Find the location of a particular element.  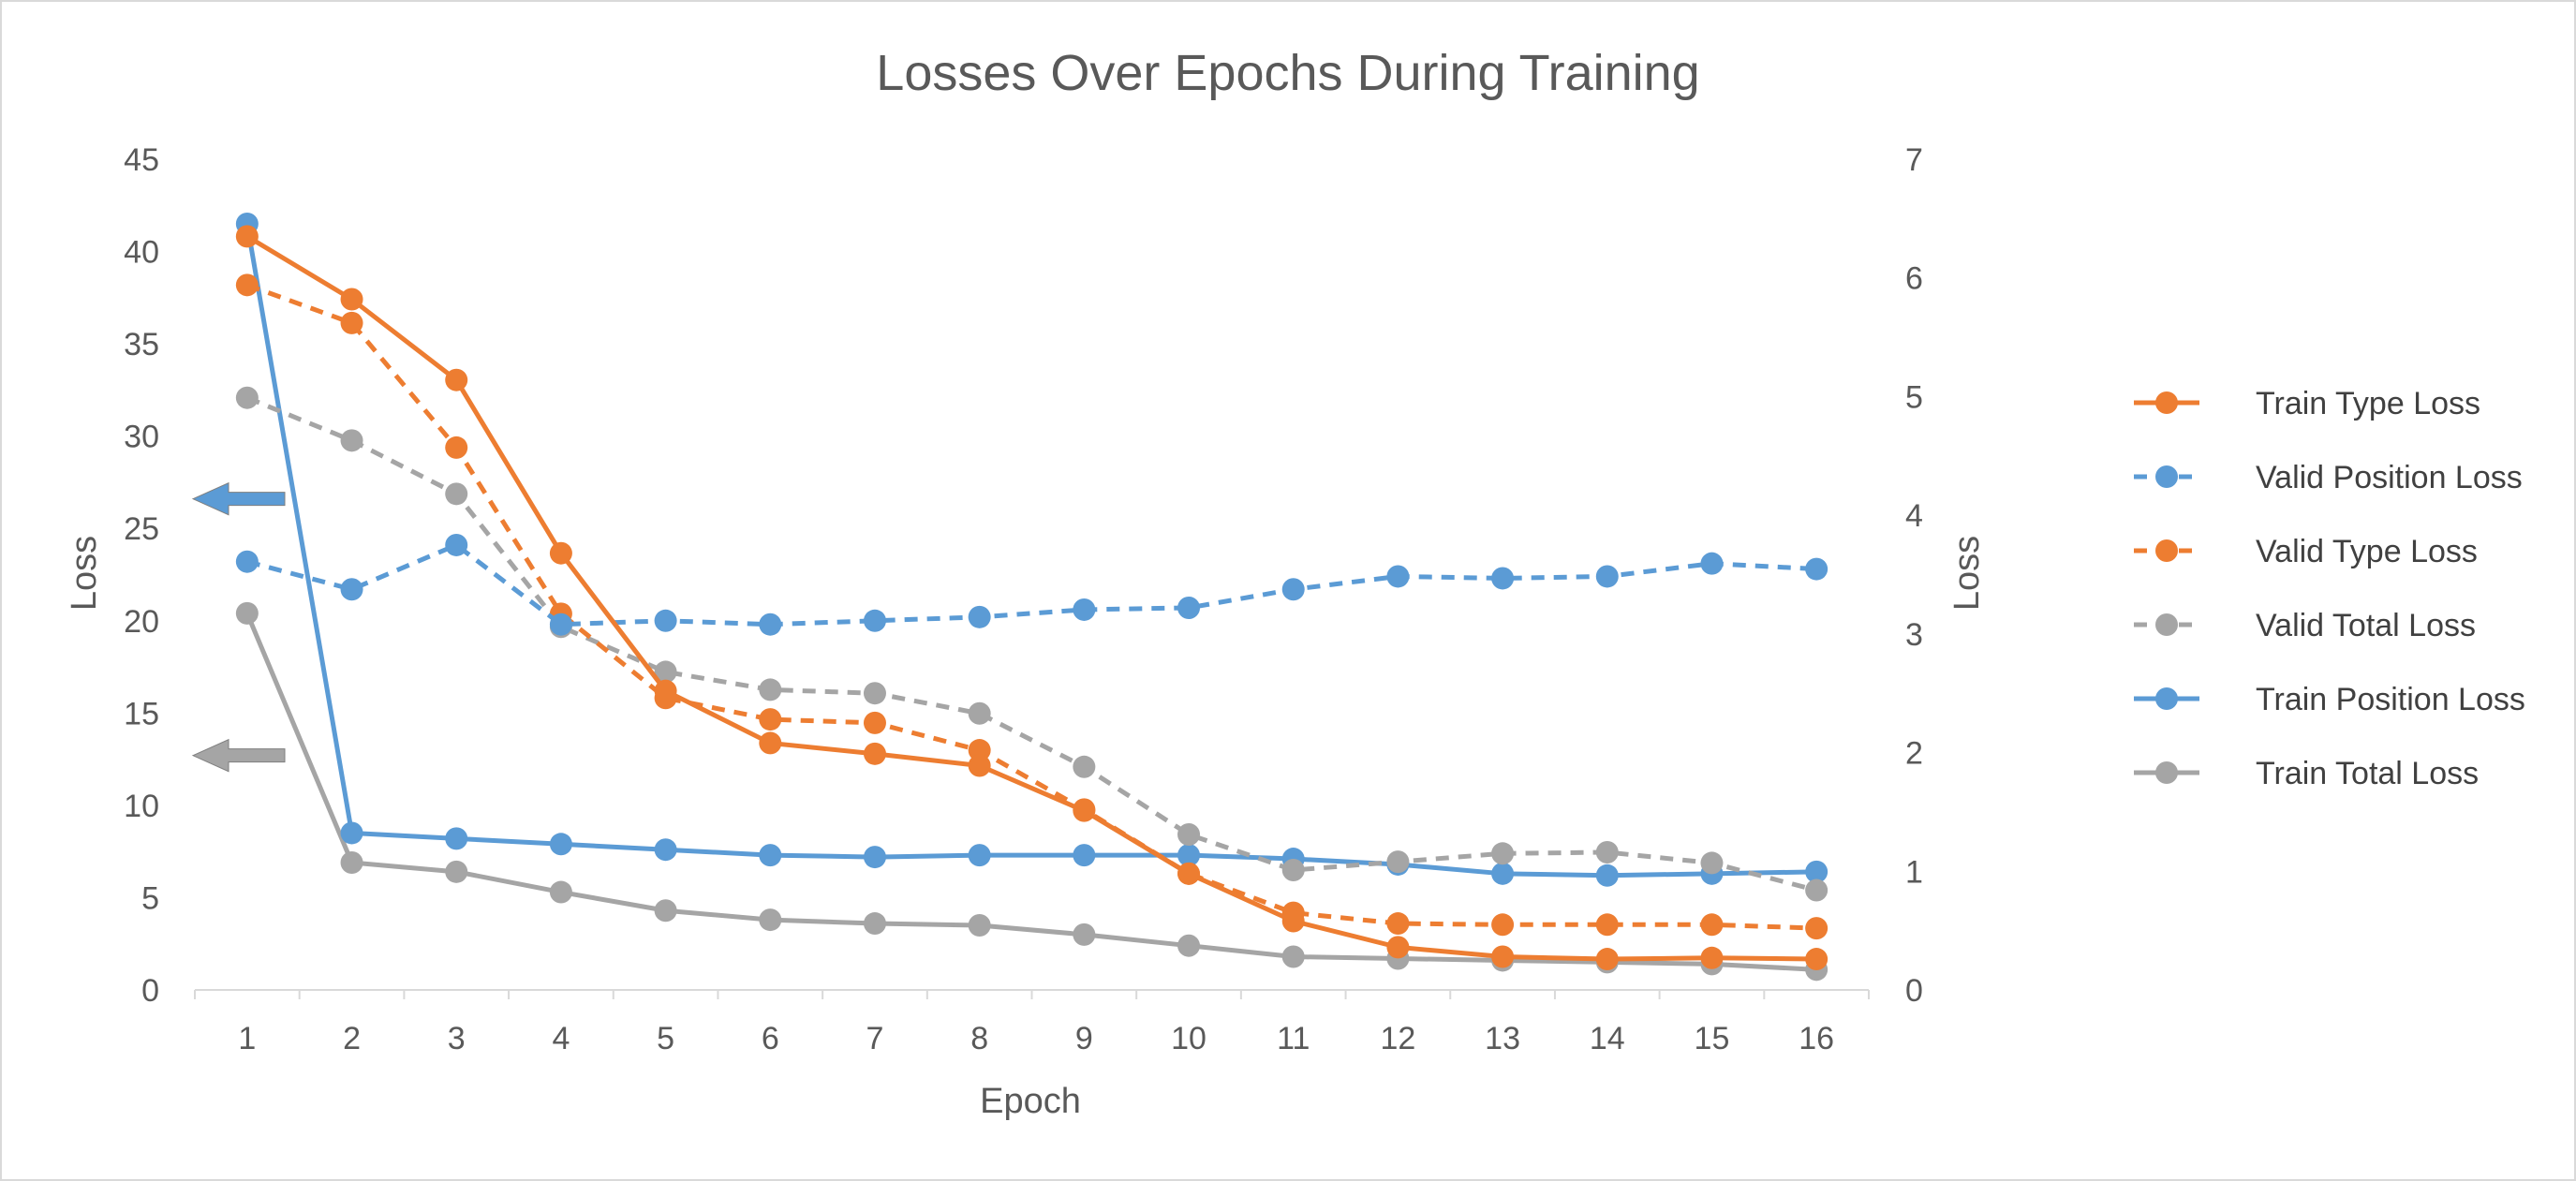

legend-label: Valid Type Loss is located at coordinates (2367, 552).